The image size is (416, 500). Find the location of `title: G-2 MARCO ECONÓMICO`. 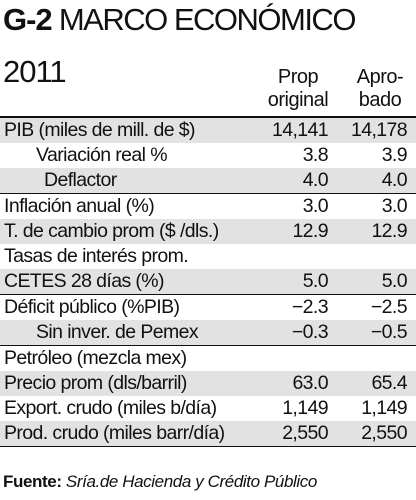

title: G-2 MARCO ECONÓMICO is located at coordinates (180, 20).